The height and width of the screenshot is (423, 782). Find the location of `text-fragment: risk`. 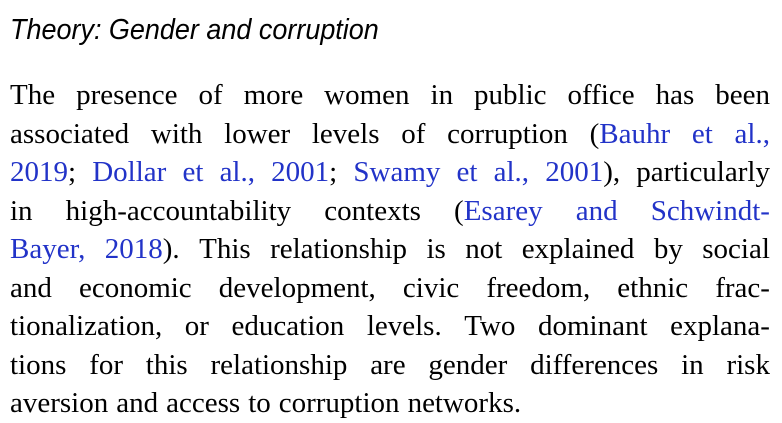

text-fragment: risk is located at coordinates (748, 364).